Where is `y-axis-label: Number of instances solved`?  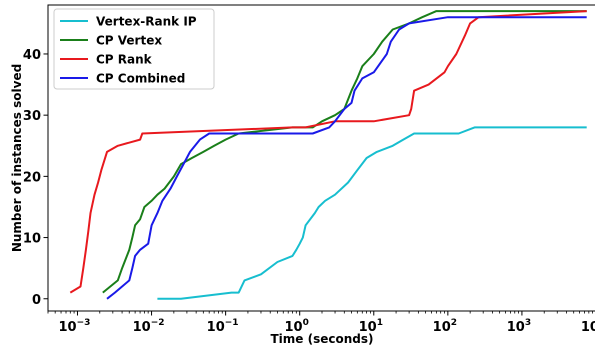
y-axis-label: Number of instances solved is located at coordinates (17, 158).